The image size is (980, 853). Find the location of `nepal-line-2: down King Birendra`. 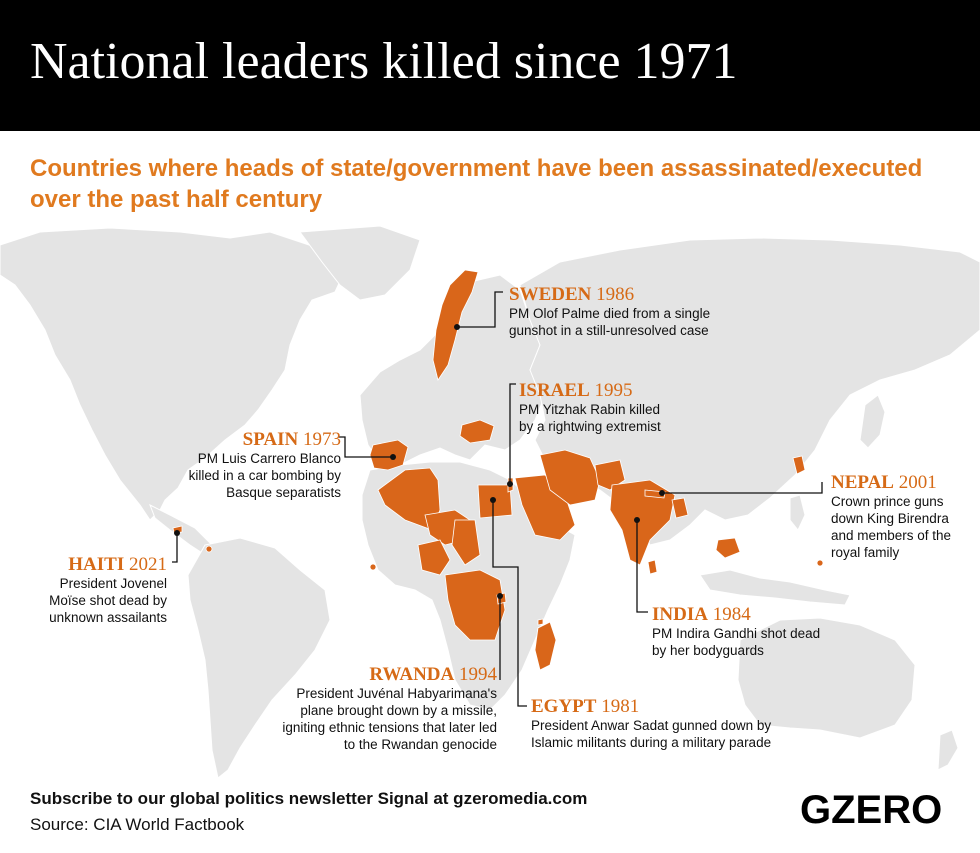

nepal-line-2: down King Birendra is located at coordinates (890, 518).